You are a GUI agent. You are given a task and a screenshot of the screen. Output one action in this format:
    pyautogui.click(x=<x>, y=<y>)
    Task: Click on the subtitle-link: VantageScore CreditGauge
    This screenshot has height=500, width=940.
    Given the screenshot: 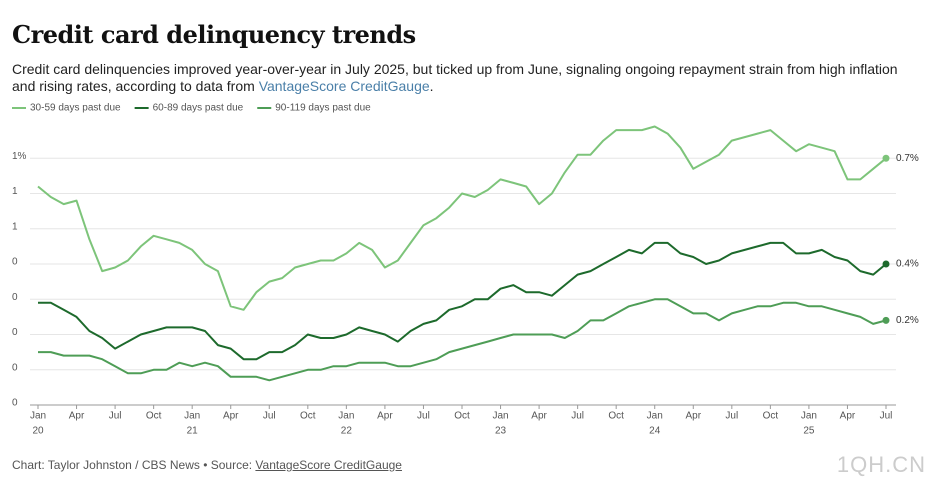 What is the action you would take?
    pyautogui.click(x=344, y=86)
    